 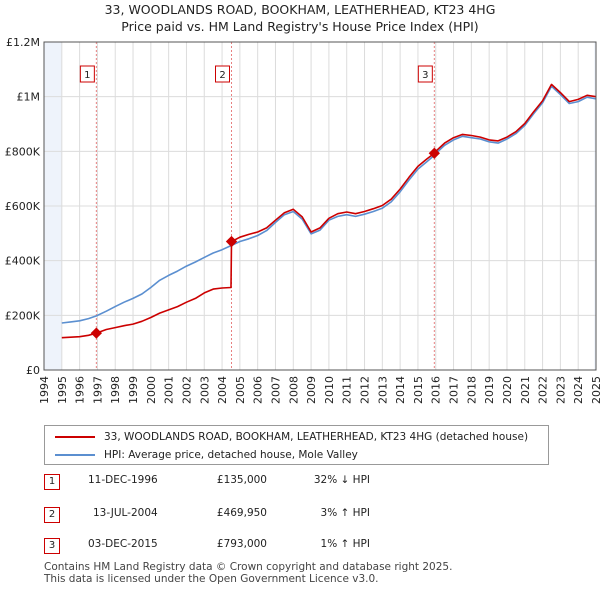 I want to click on sale-price: £793,000, so click(x=241, y=544).